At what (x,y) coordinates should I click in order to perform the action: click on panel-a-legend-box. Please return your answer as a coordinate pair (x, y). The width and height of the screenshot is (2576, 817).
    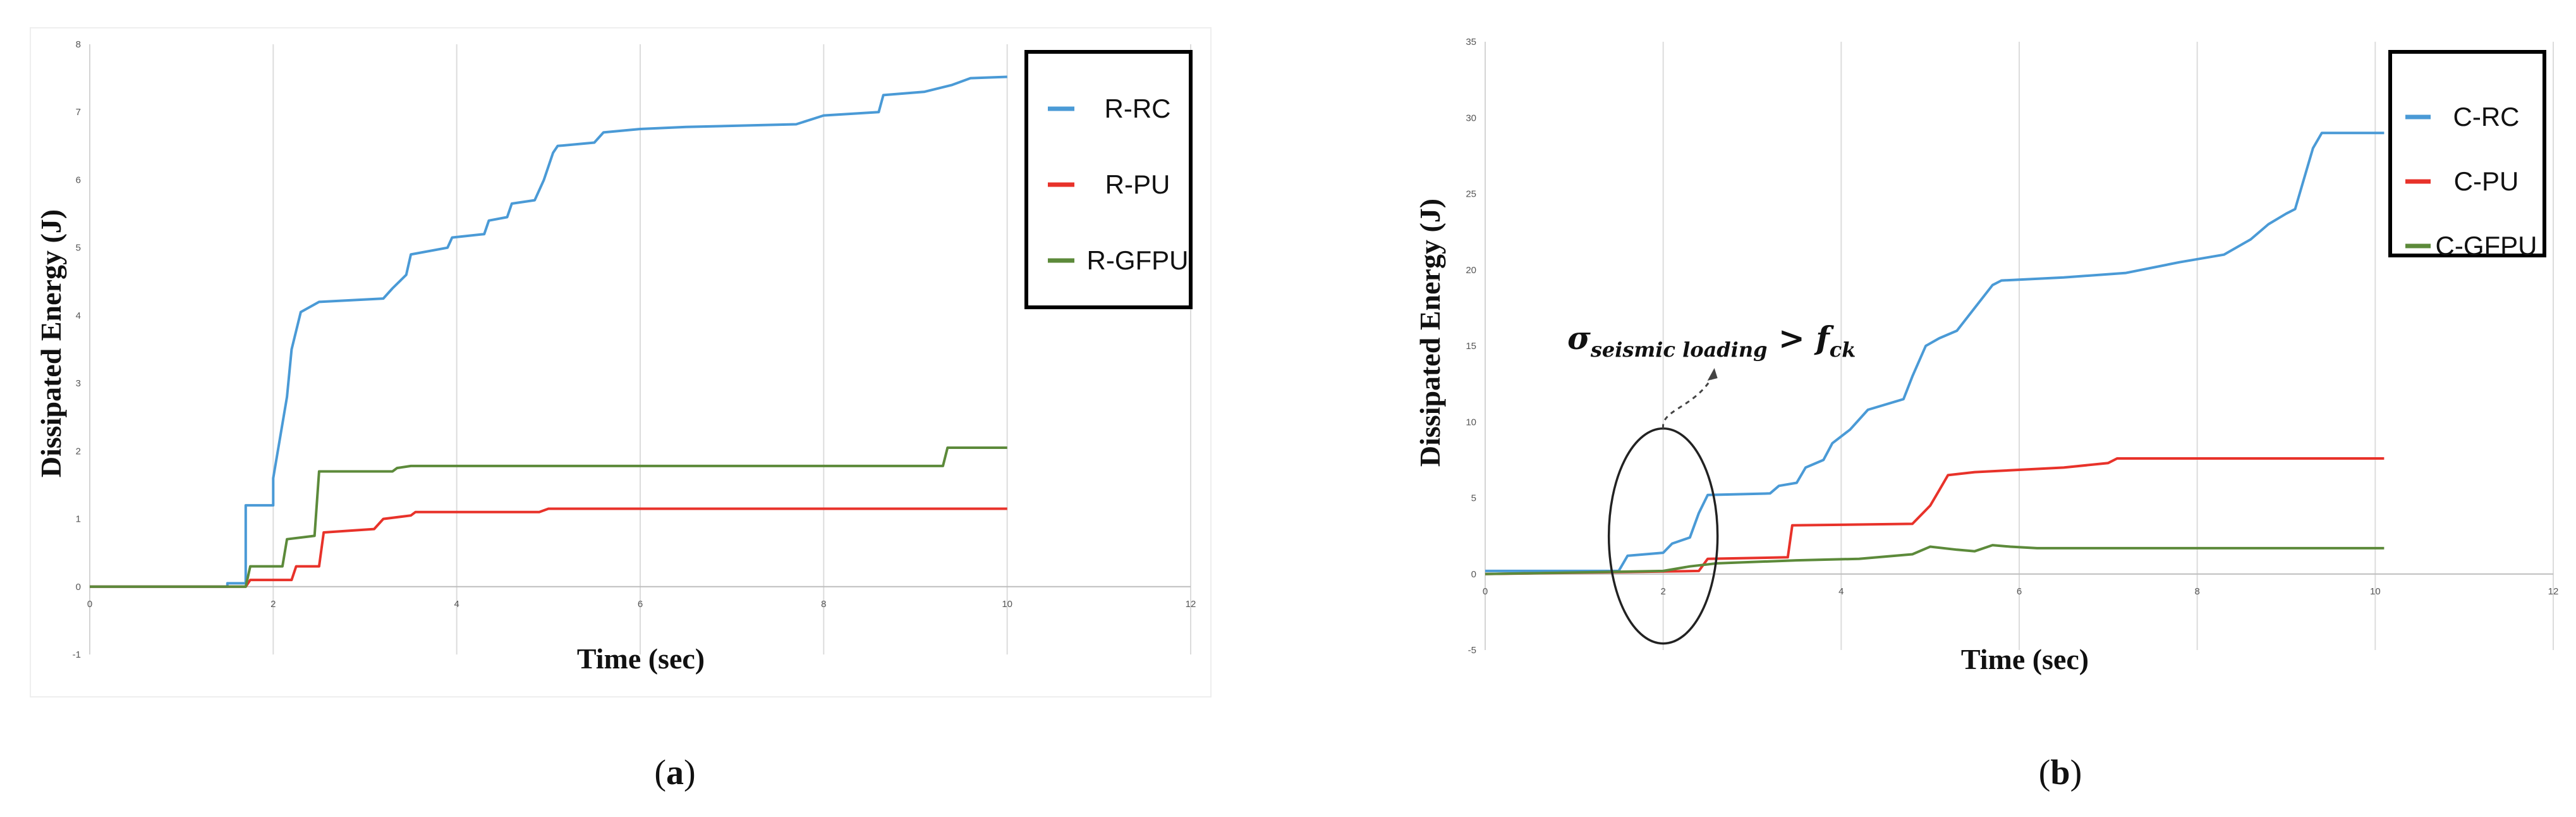
    Looking at the image, I should click on (1109, 179).